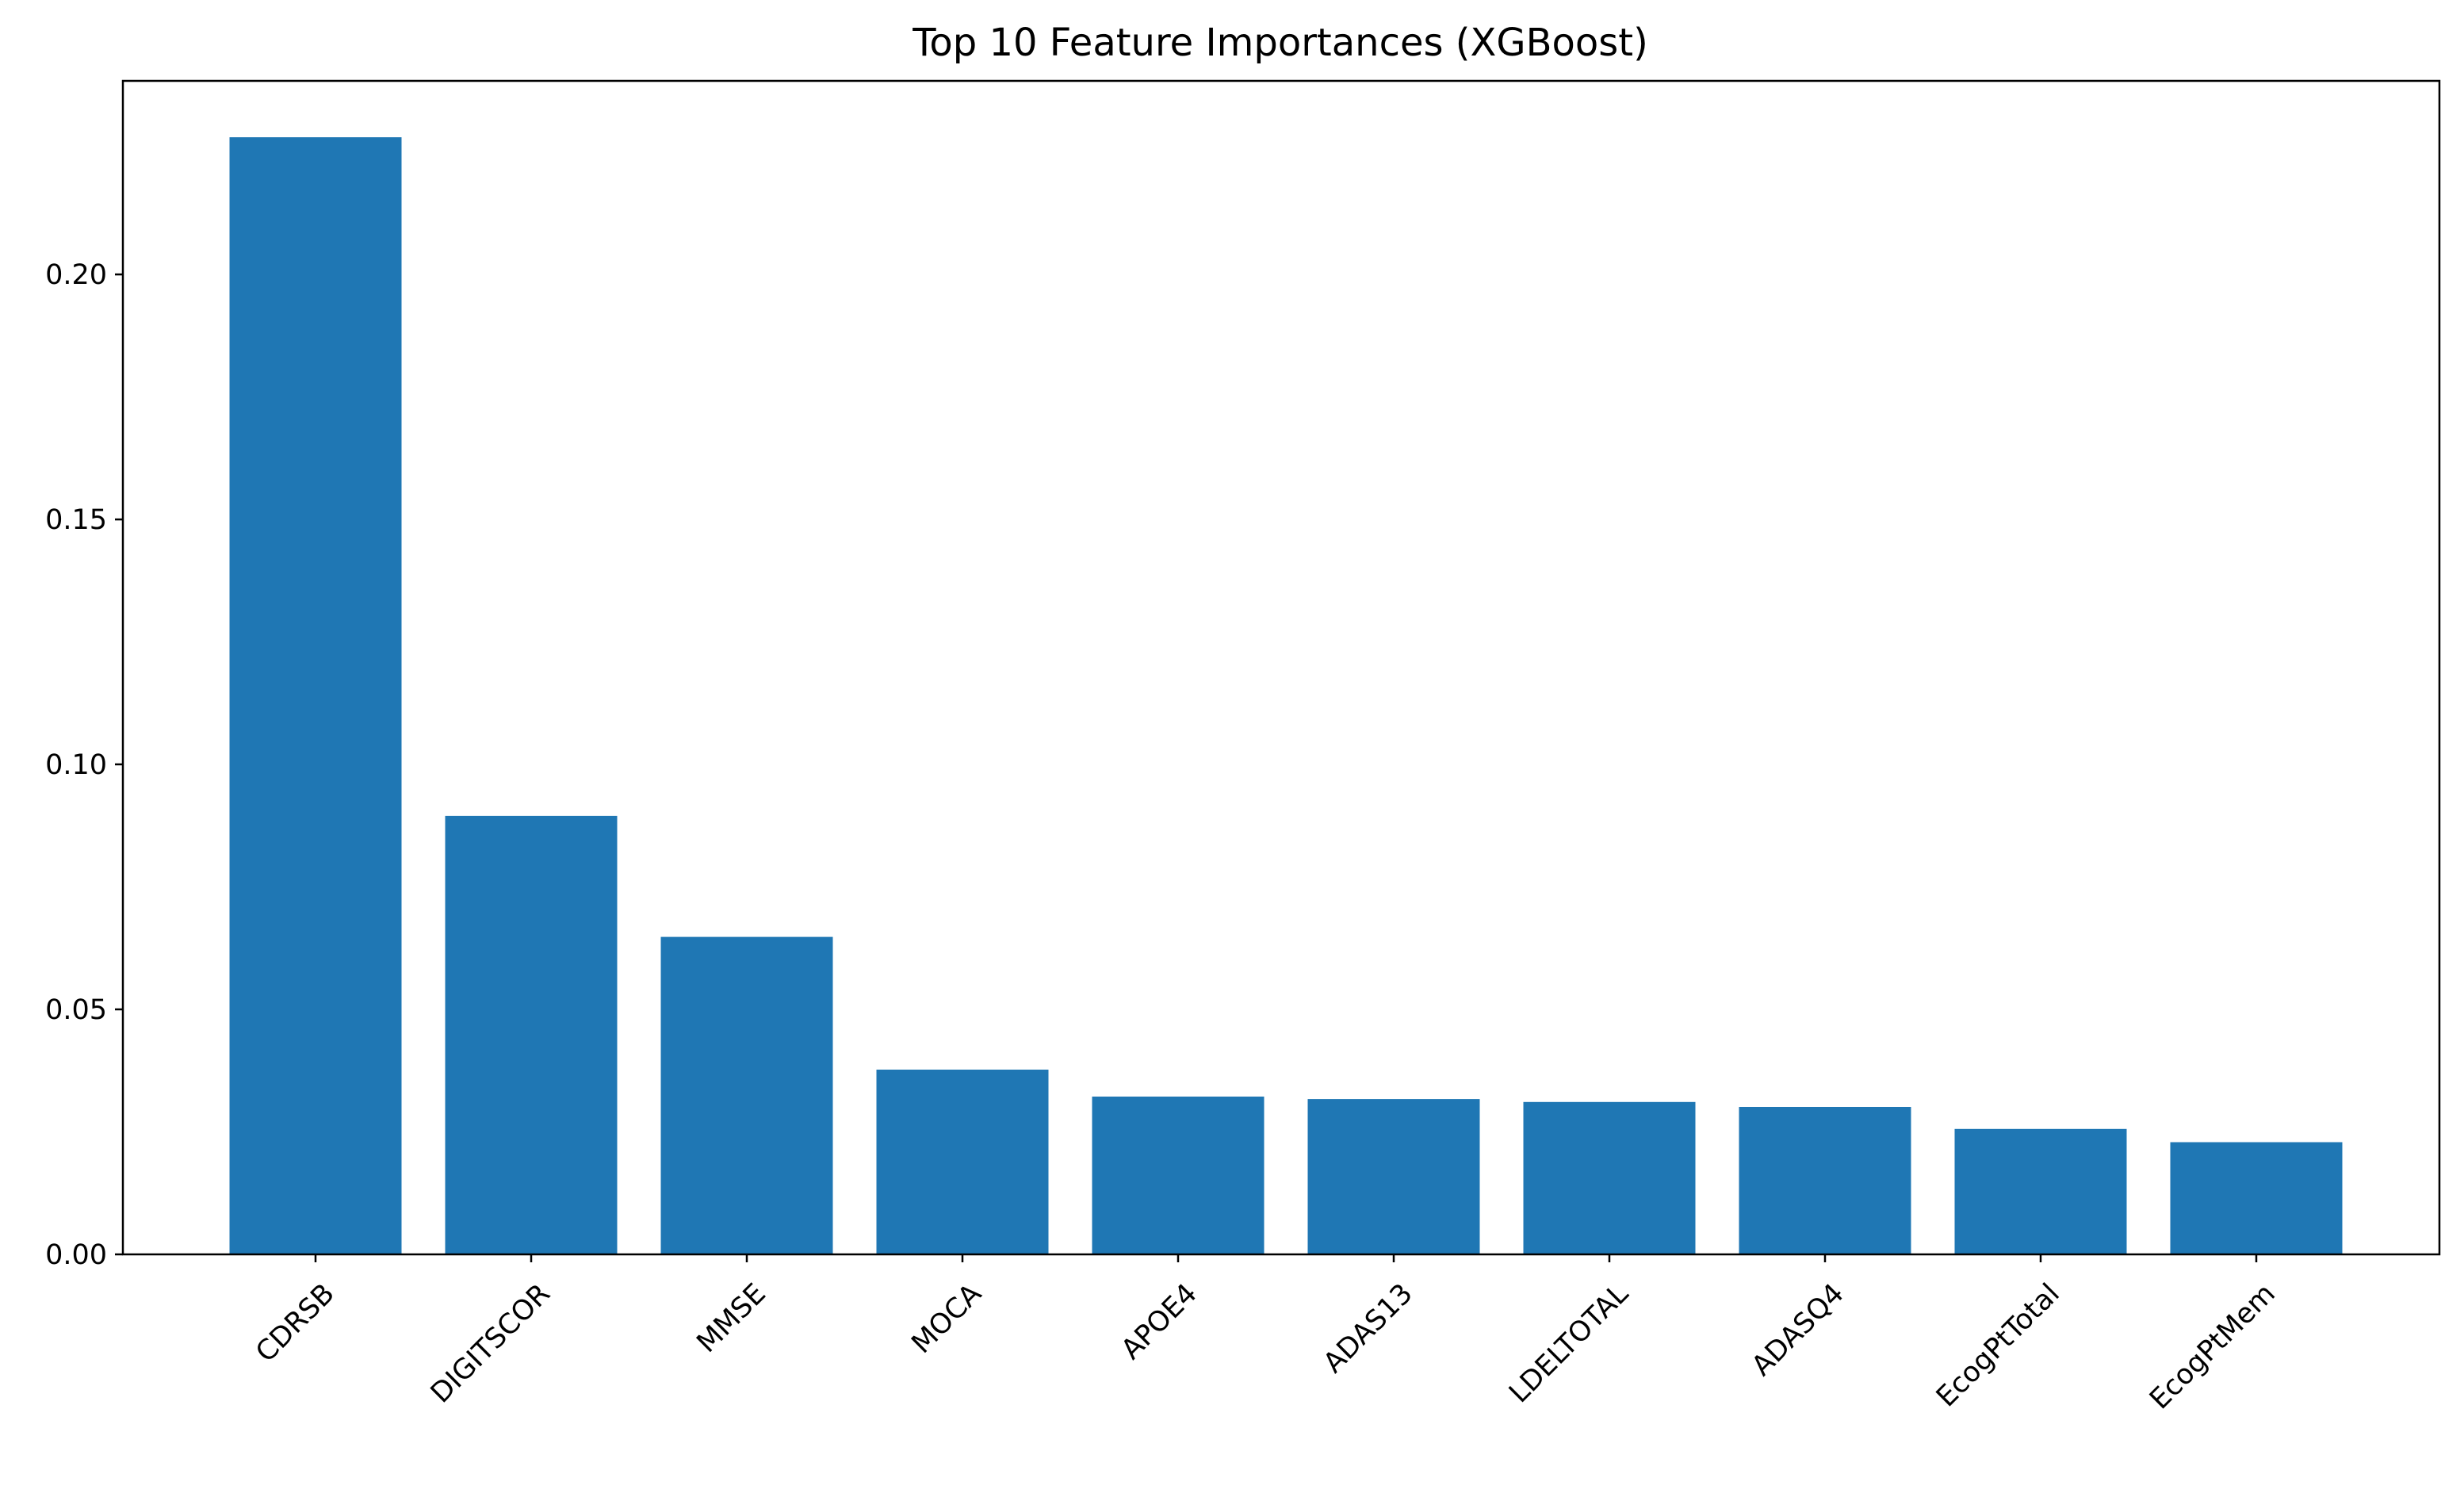 This screenshot has width=2464, height=1497. What do you see at coordinates (2040, 1191) in the screenshot?
I see `bar-ecogpttotal` at bounding box center [2040, 1191].